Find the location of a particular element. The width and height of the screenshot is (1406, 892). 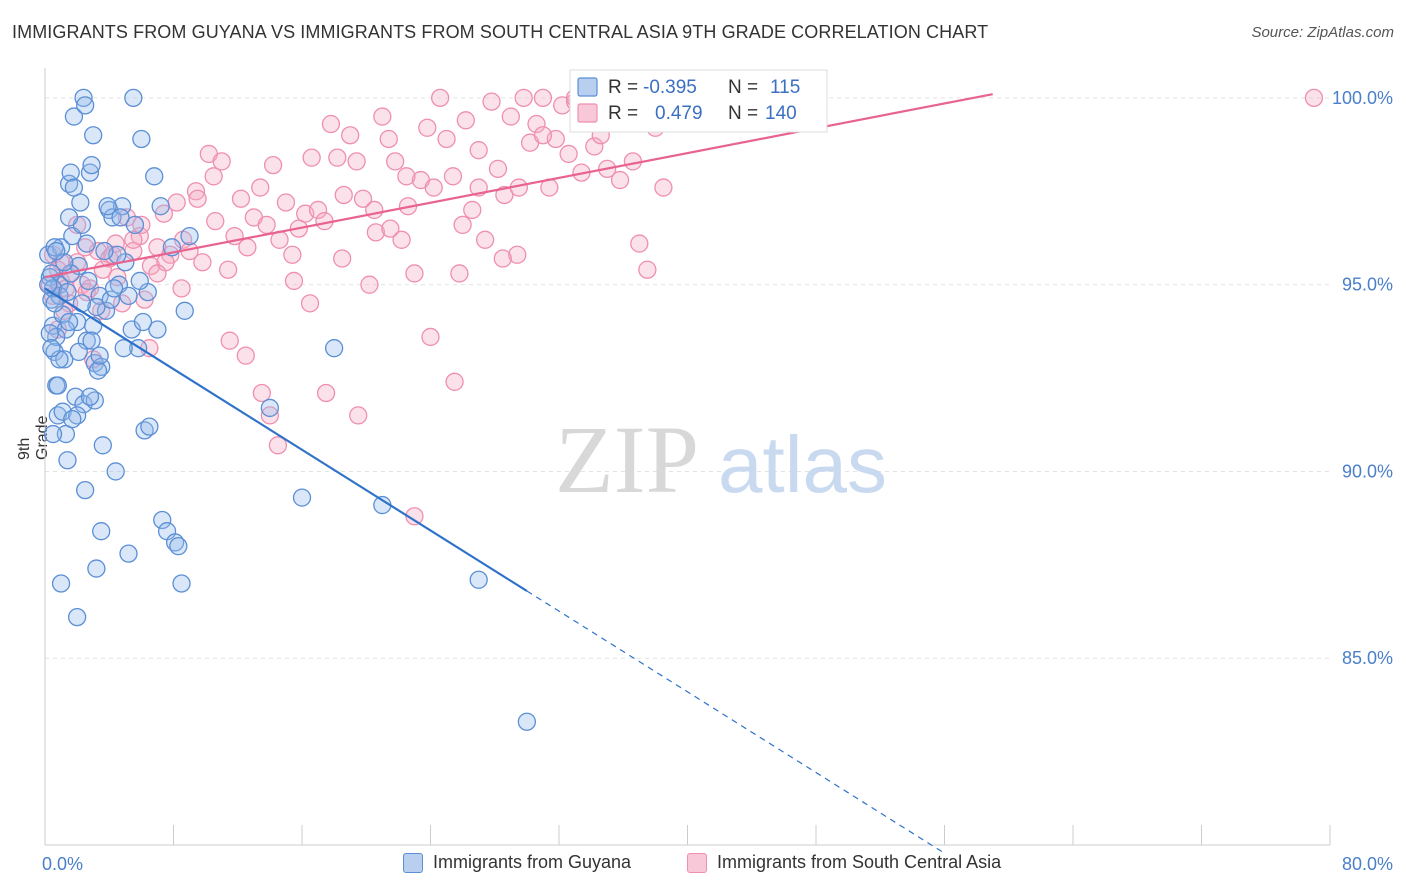

watermark-atlas: atlas is located at coordinates (802, 464).